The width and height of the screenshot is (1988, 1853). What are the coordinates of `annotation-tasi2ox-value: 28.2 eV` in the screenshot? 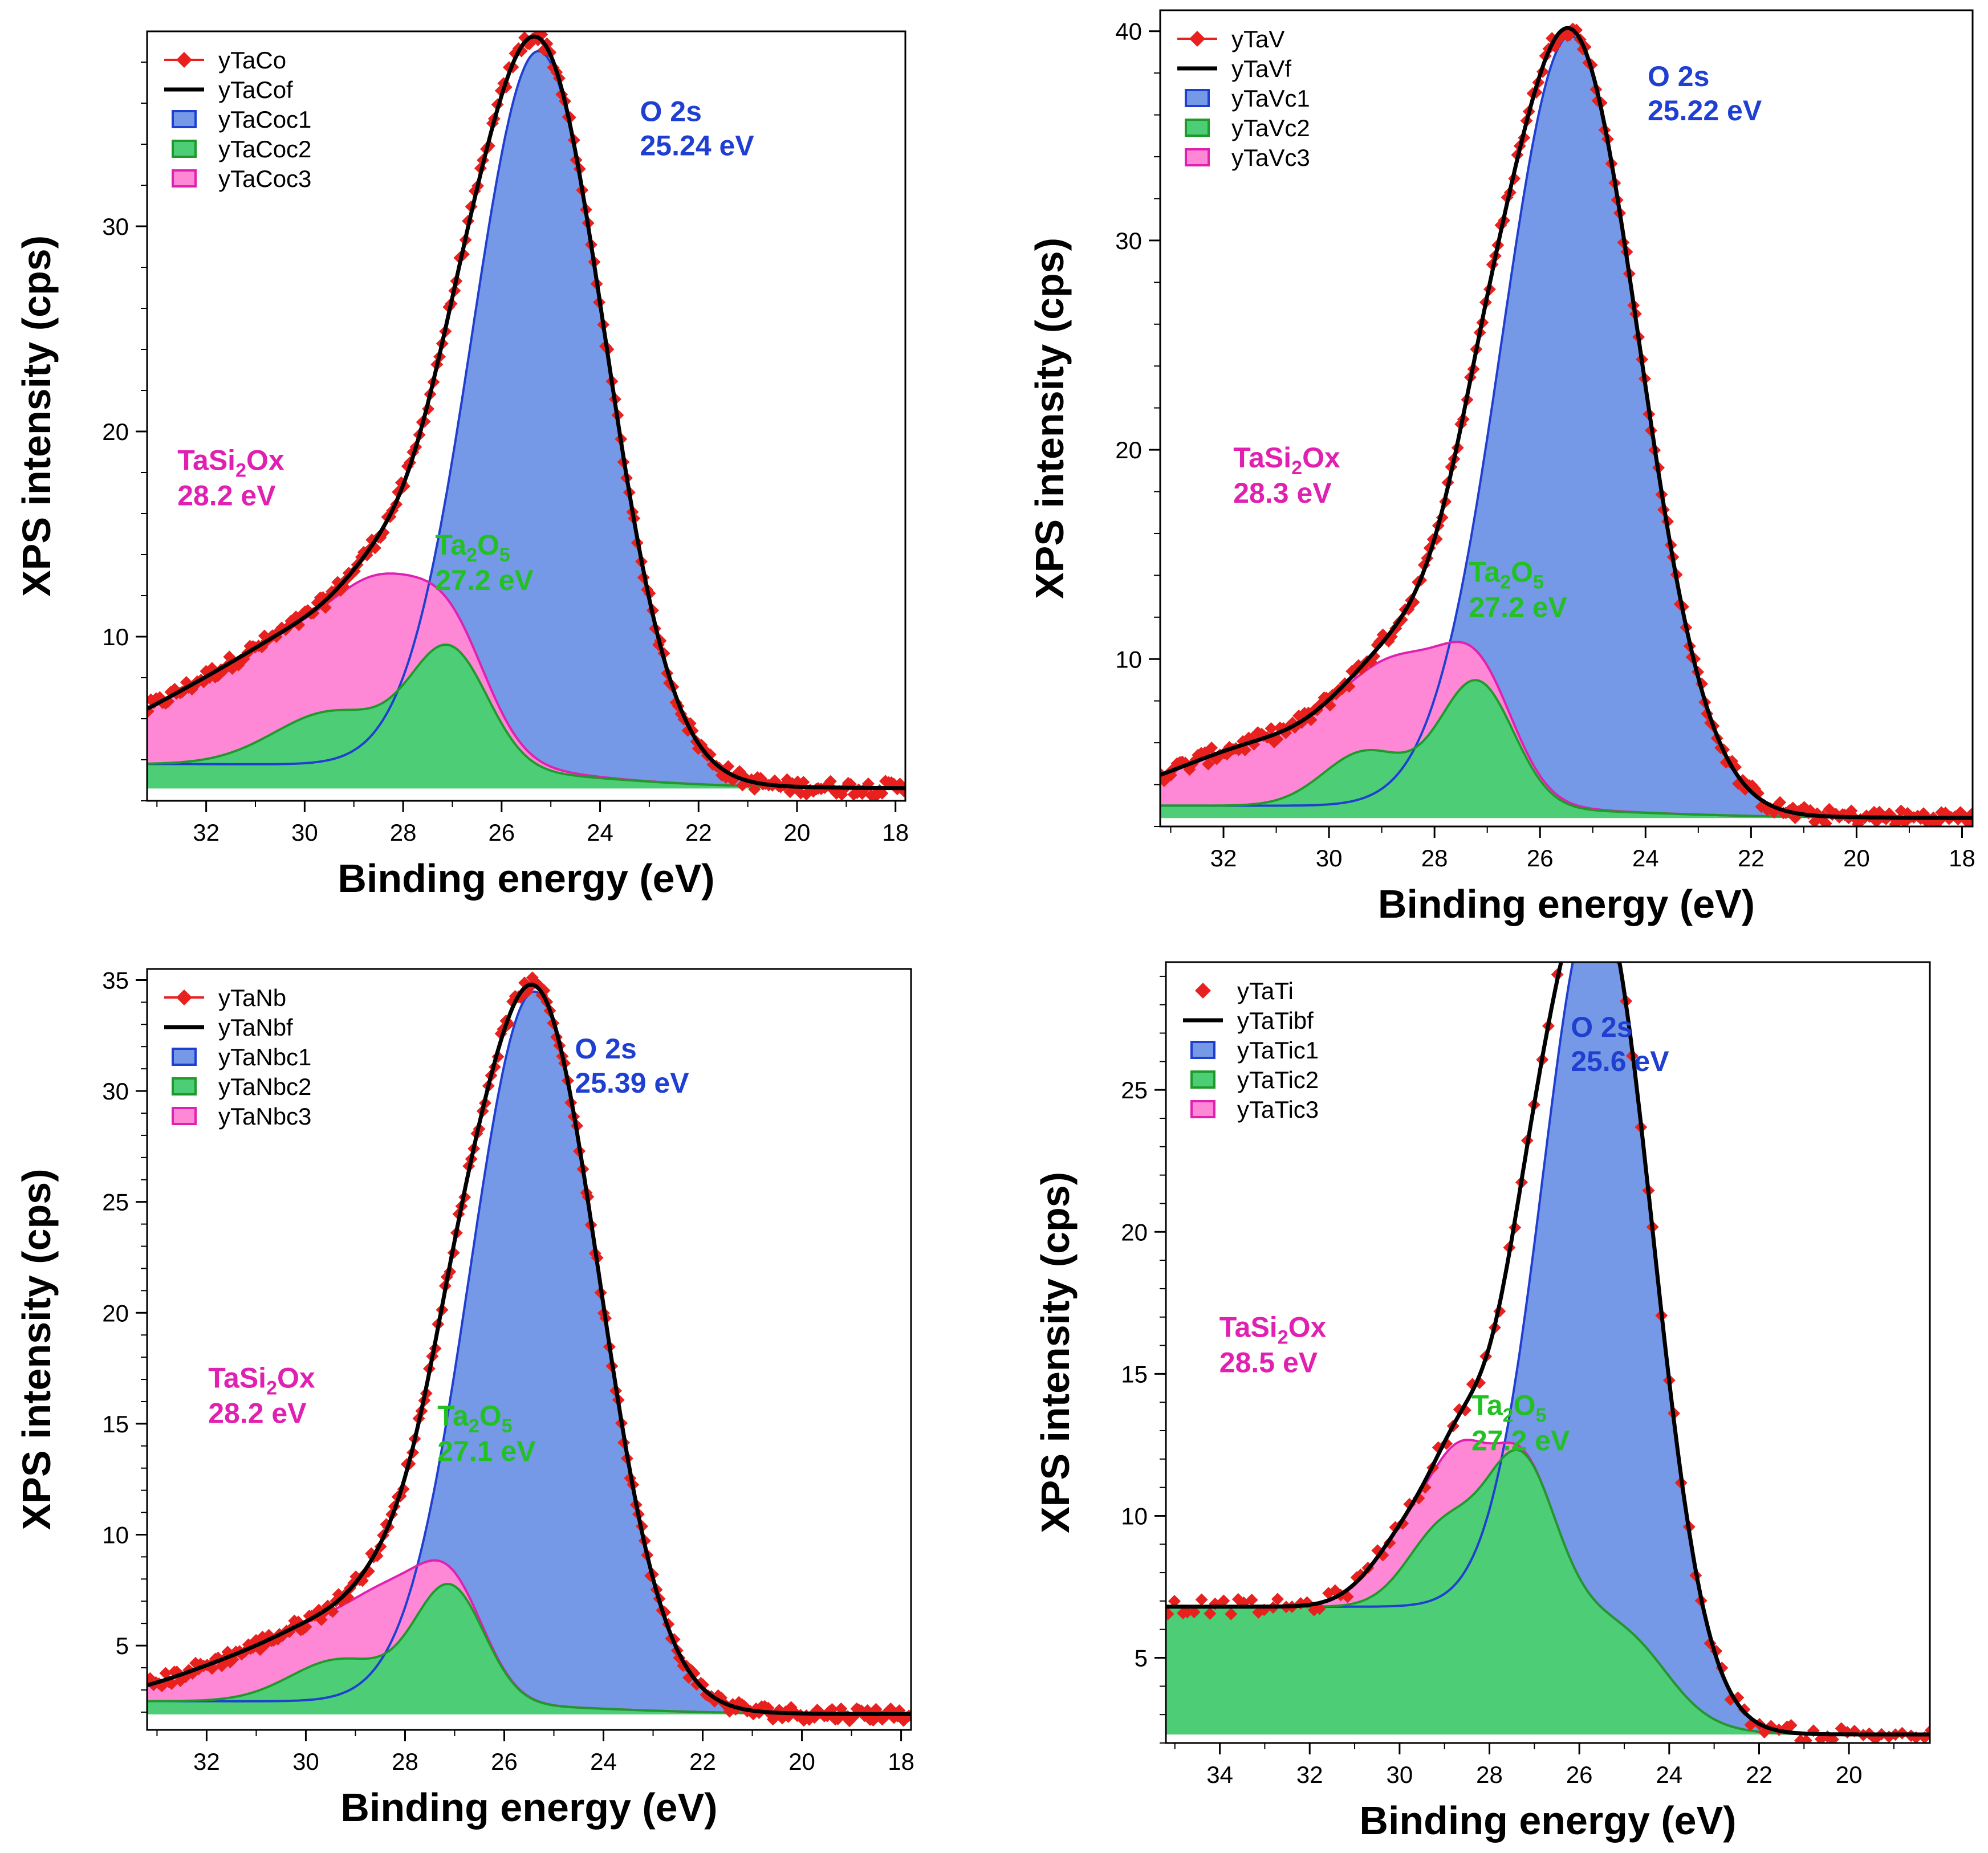 It's located at (226, 496).